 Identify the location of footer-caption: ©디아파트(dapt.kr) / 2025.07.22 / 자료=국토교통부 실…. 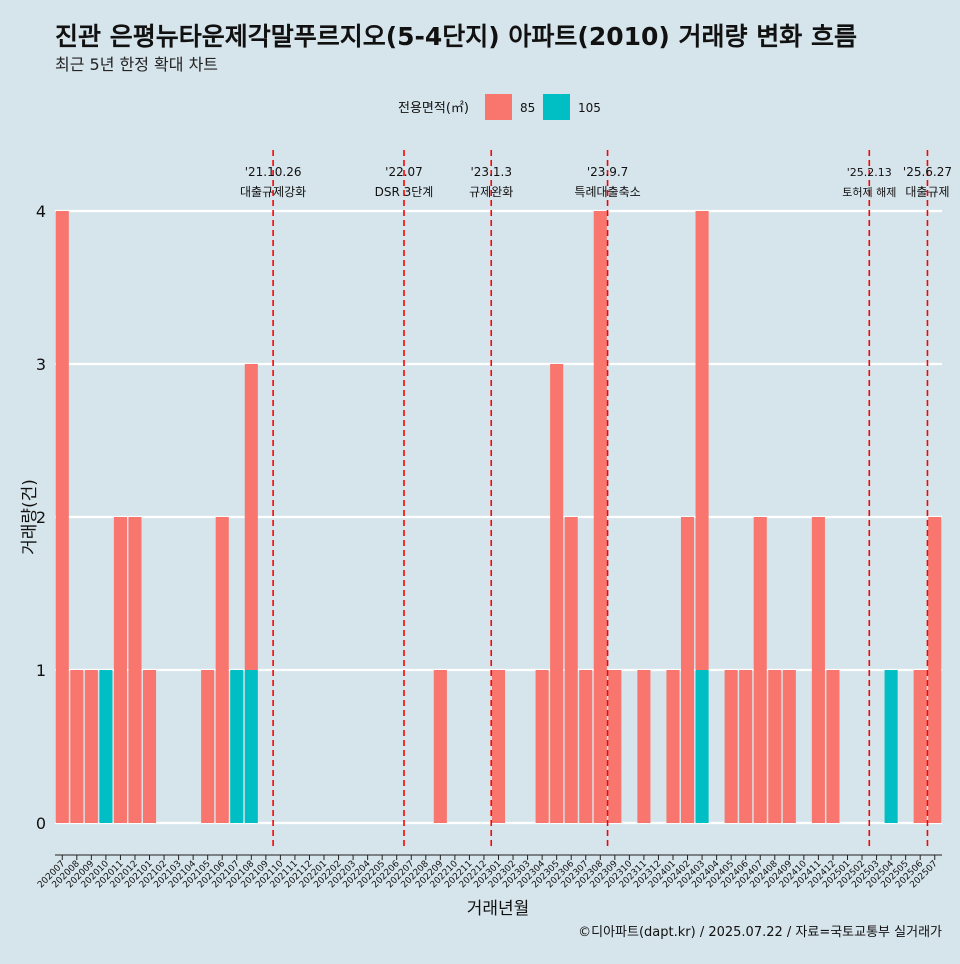
(760, 932).